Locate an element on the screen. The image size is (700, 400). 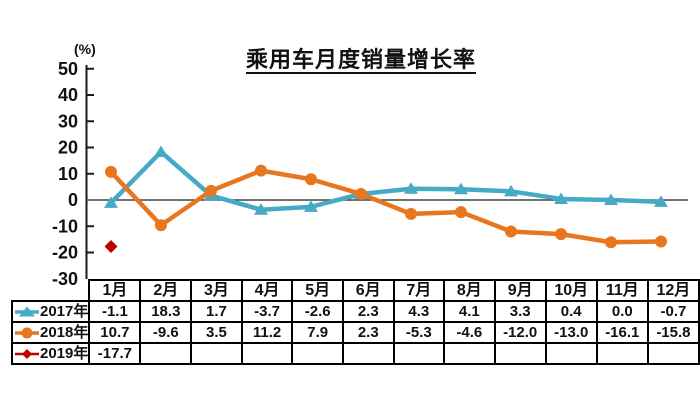
table-header-row: 1月 2月 3月 4月 5月 6月 7月 8月 9月 10月 11月 12月 is located at coordinates (356, 290).